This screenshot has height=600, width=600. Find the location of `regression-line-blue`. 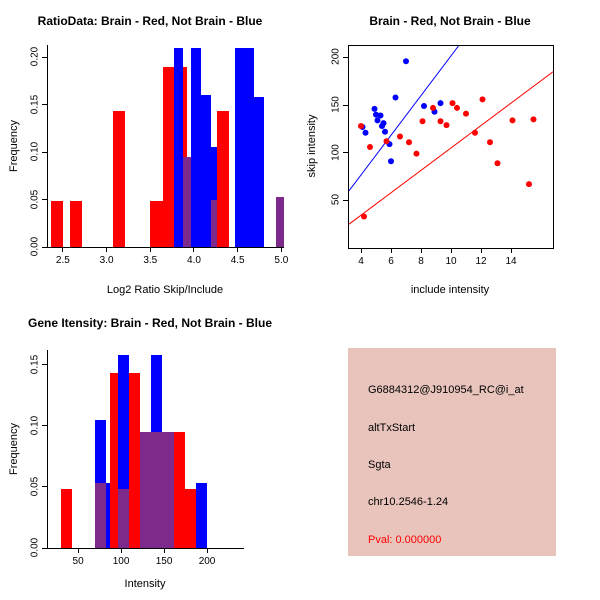

regression-line-blue is located at coordinates (404, 119).